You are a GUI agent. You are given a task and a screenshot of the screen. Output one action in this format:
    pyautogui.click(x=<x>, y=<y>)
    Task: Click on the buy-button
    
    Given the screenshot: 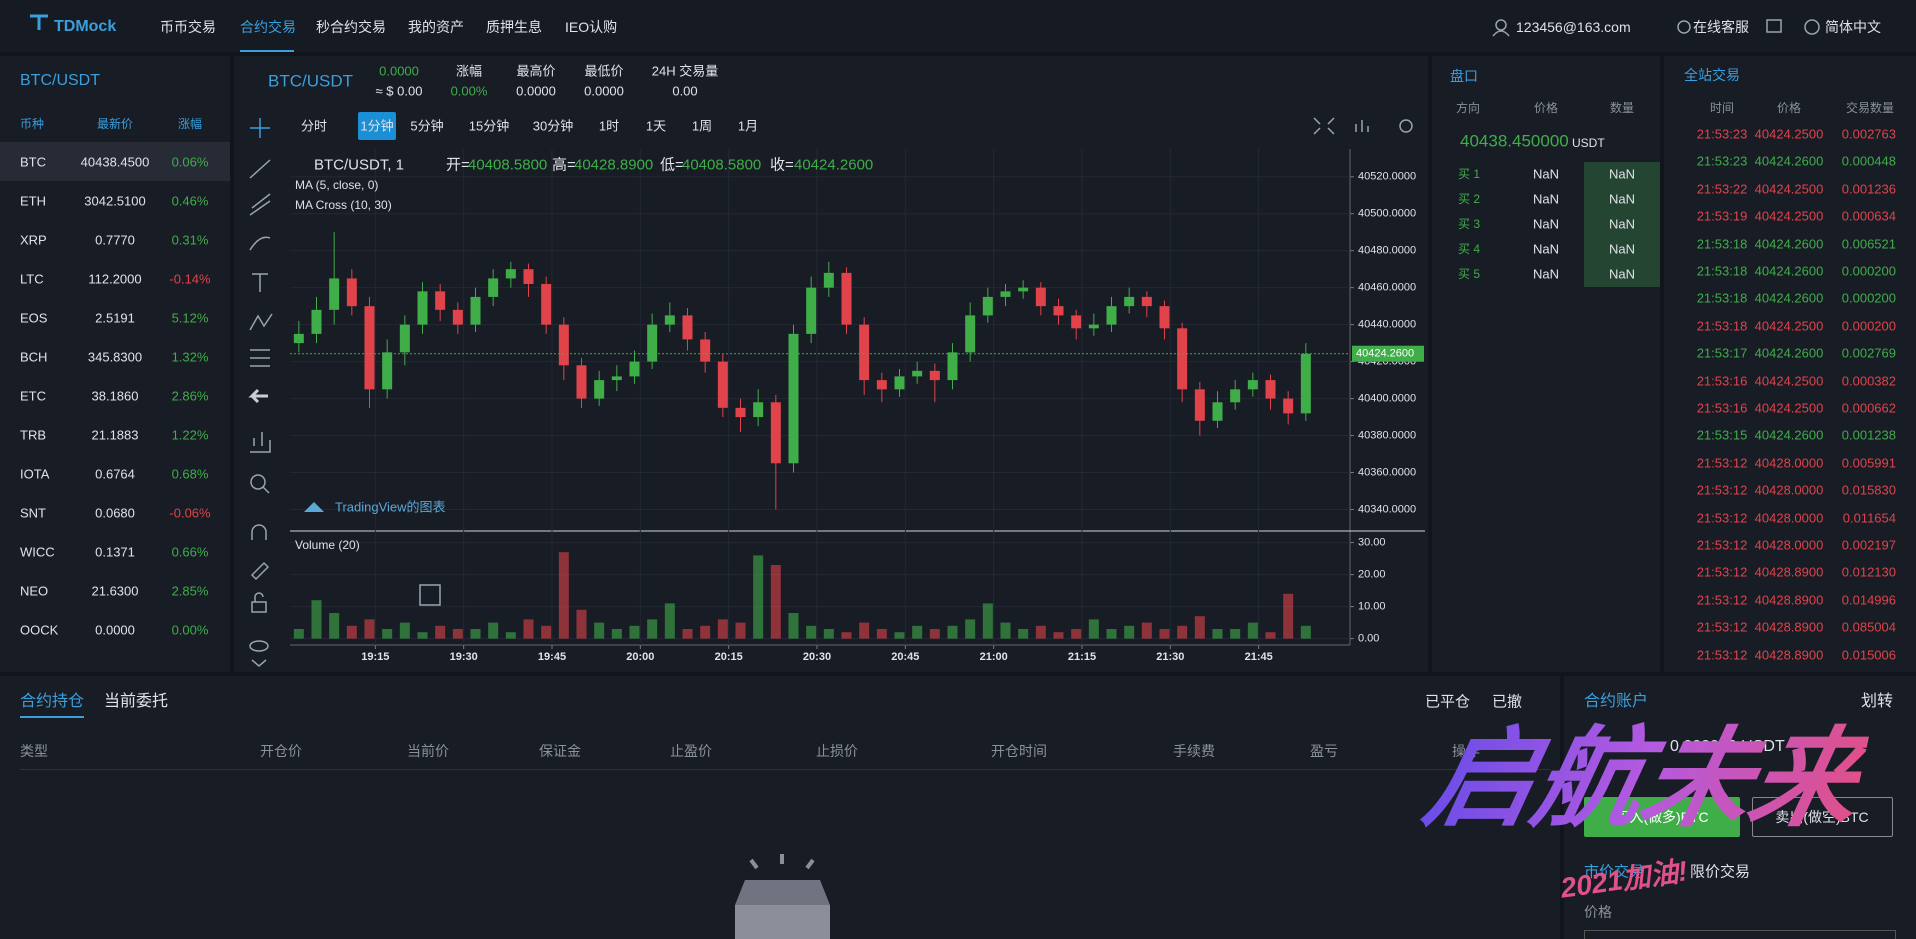 What is the action you would take?
    pyautogui.click(x=1662, y=817)
    